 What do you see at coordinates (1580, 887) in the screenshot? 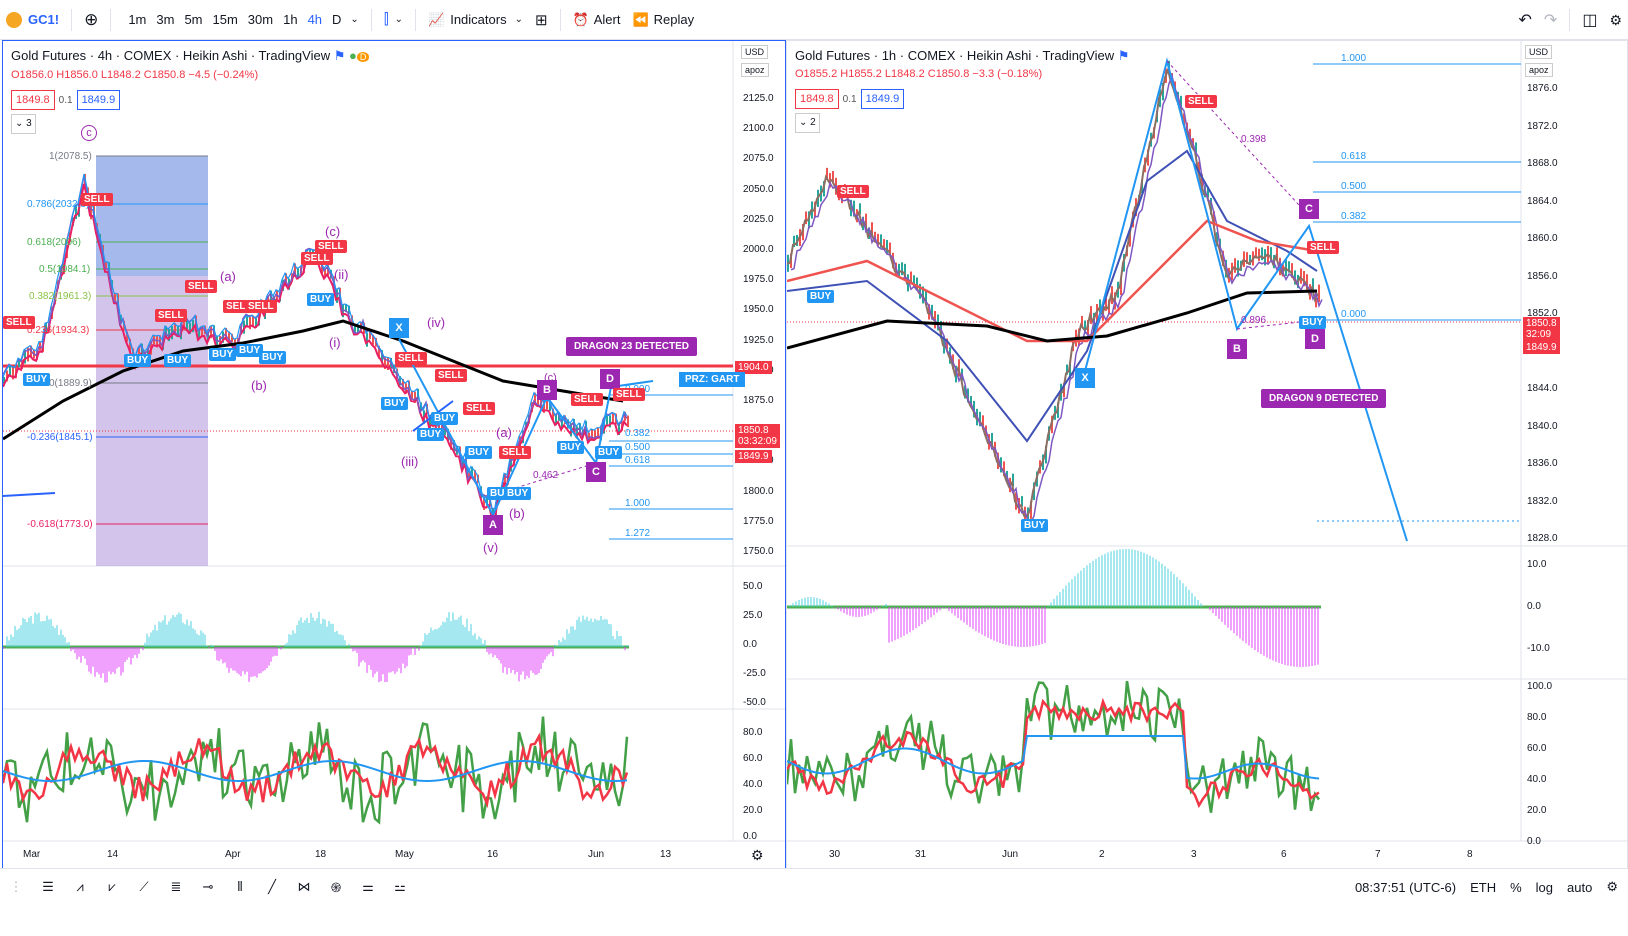
I see `auto-toggle: auto` at bounding box center [1580, 887].